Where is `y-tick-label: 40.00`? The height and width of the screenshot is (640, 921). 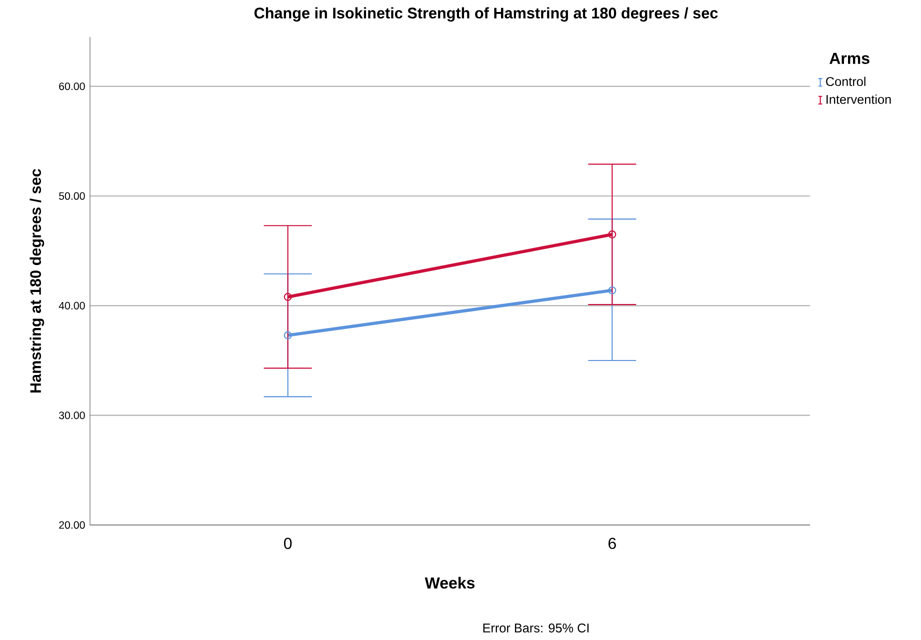 y-tick-label: 40.00 is located at coordinates (71, 306).